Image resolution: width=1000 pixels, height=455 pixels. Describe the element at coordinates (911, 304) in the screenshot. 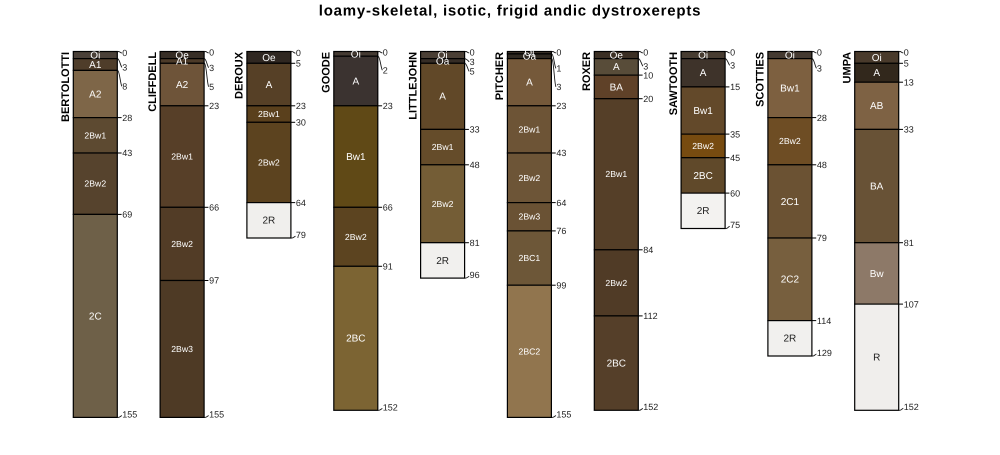

I see `svg-text: 107` at that location.